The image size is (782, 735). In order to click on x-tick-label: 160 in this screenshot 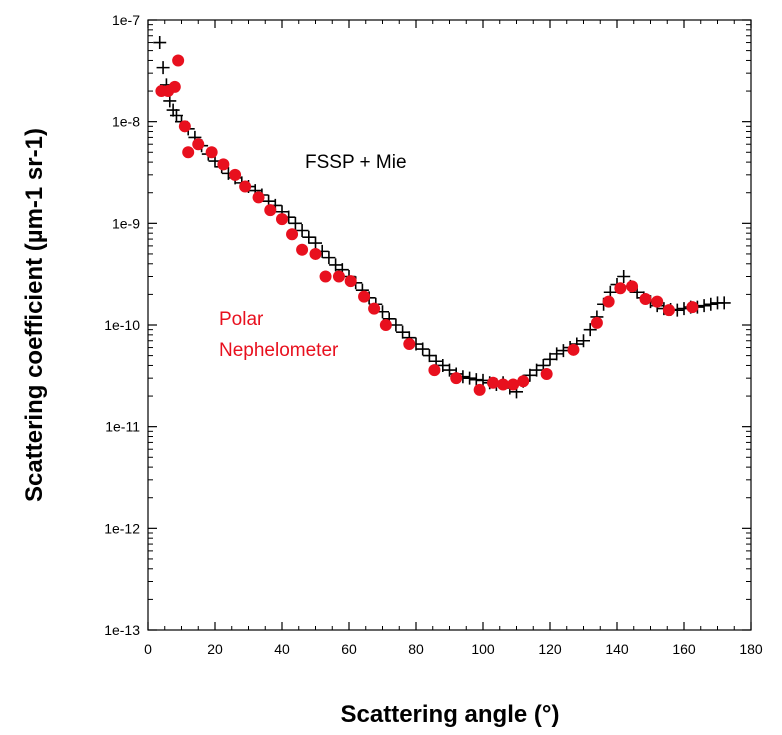, I will do `click(684, 649)`.